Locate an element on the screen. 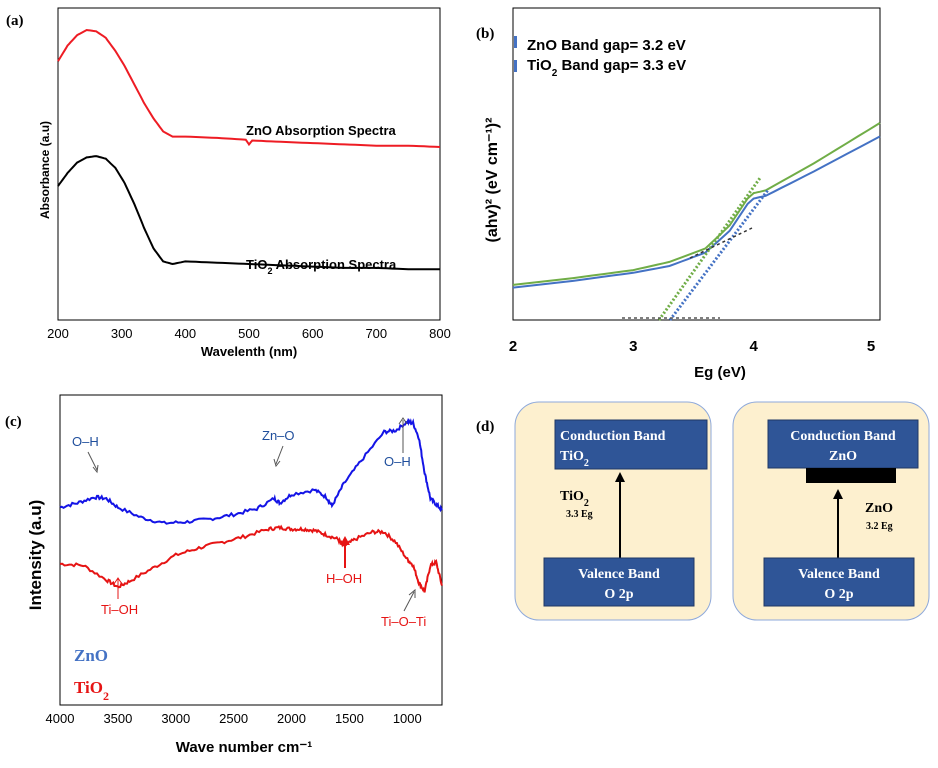  panel-b-x-ticks: 2 3 4 5 is located at coordinates (692, 346).